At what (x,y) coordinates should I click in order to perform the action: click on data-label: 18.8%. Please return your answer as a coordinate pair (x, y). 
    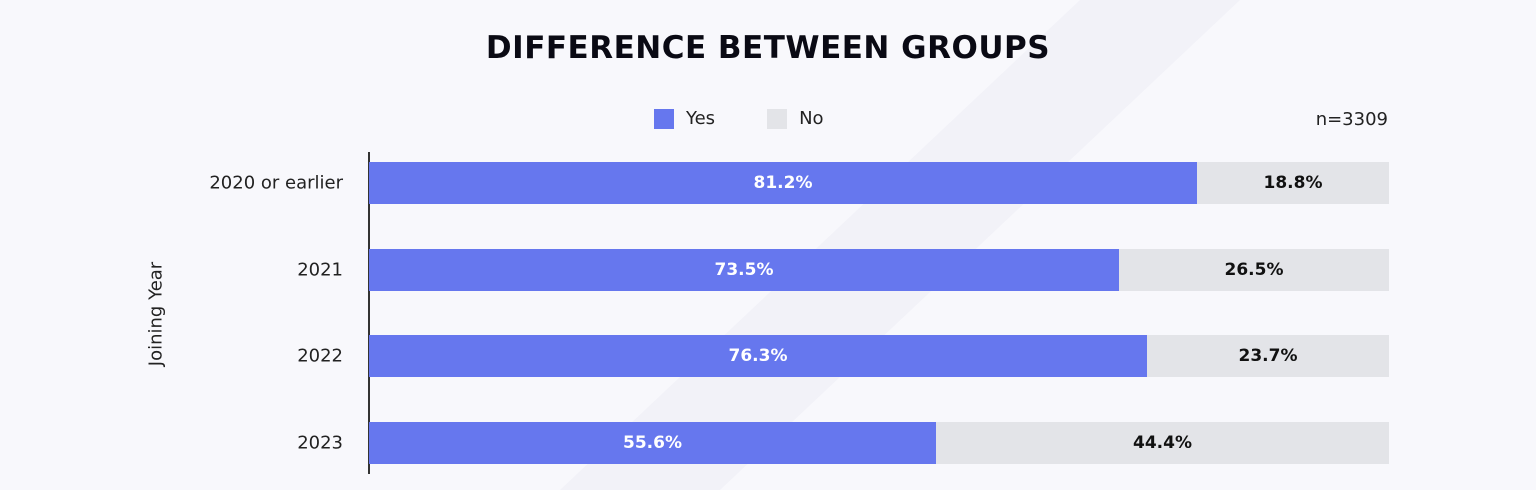
    Looking at the image, I should click on (1293, 183).